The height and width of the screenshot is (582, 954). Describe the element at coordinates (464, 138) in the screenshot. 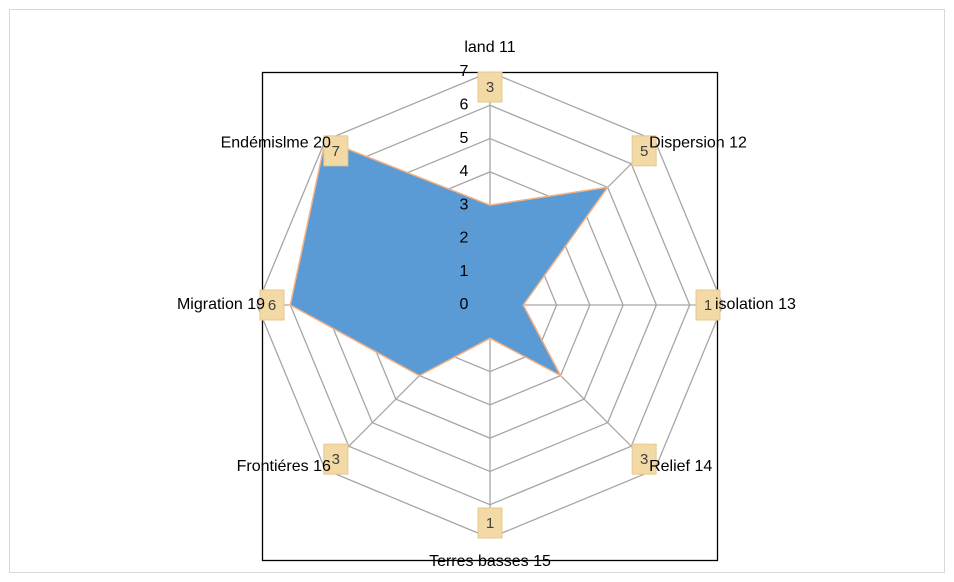

I see `r-tick-label: 5` at that location.